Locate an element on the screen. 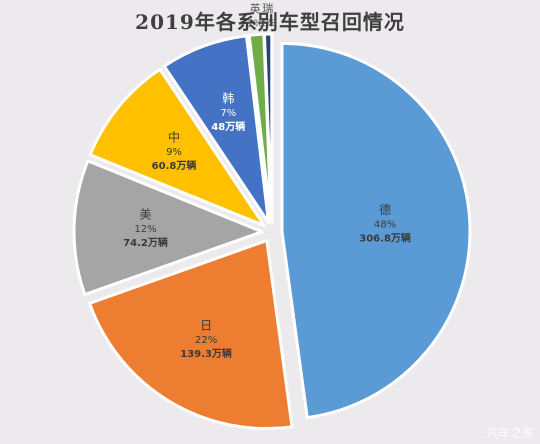  chart-title: 2019年各系别车型召回情况 is located at coordinates (270, 22).